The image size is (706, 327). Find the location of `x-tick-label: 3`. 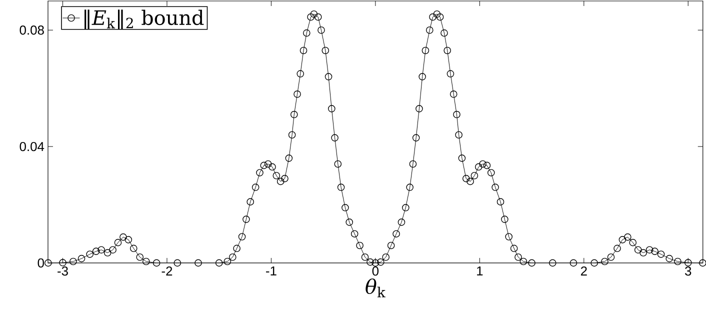

x-tick-label: 3 is located at coordinates (688, 271).